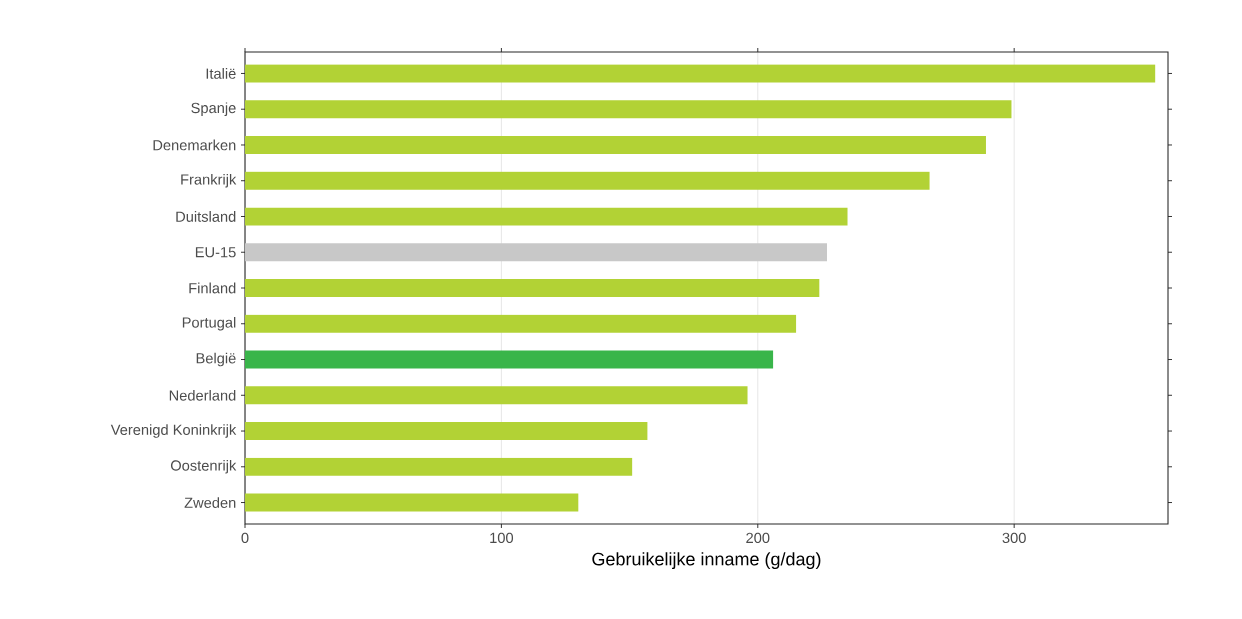 This screenshot has height=619, width=1242. What do you see at coordinates (502, 538) in the screenshot?
I see `x-tick-label: 100` at bounding box center [502, 538].